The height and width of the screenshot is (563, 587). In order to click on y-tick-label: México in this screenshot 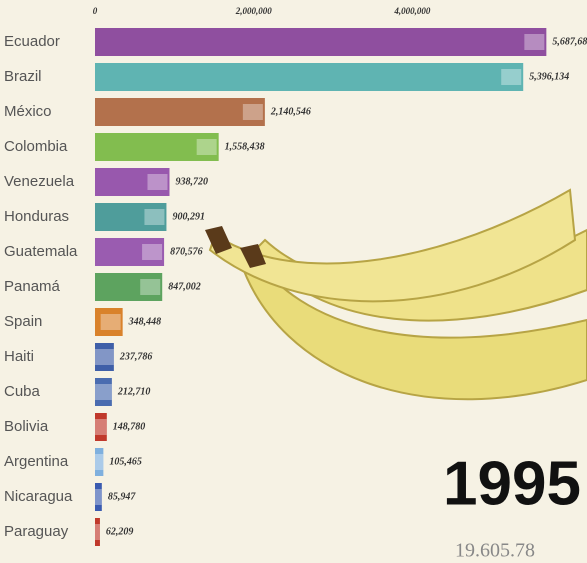, I will do `click(28, 111)`.